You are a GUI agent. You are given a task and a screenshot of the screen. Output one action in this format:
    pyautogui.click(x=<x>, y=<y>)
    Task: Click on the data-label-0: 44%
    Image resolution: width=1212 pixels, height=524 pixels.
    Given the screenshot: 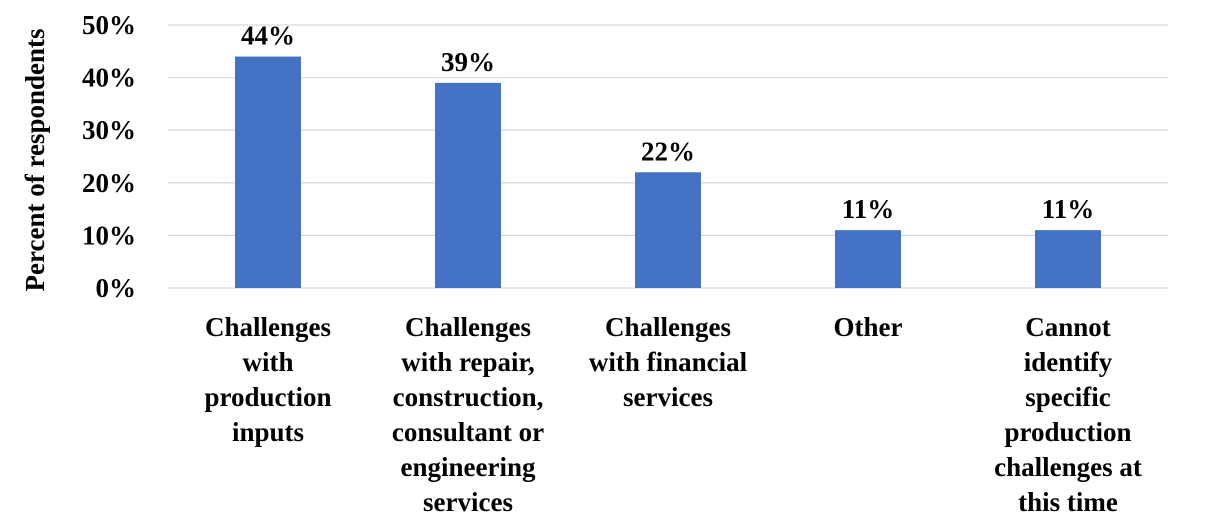 What is the action you would take?
    pyautogui.click(x=268, y=36)
    